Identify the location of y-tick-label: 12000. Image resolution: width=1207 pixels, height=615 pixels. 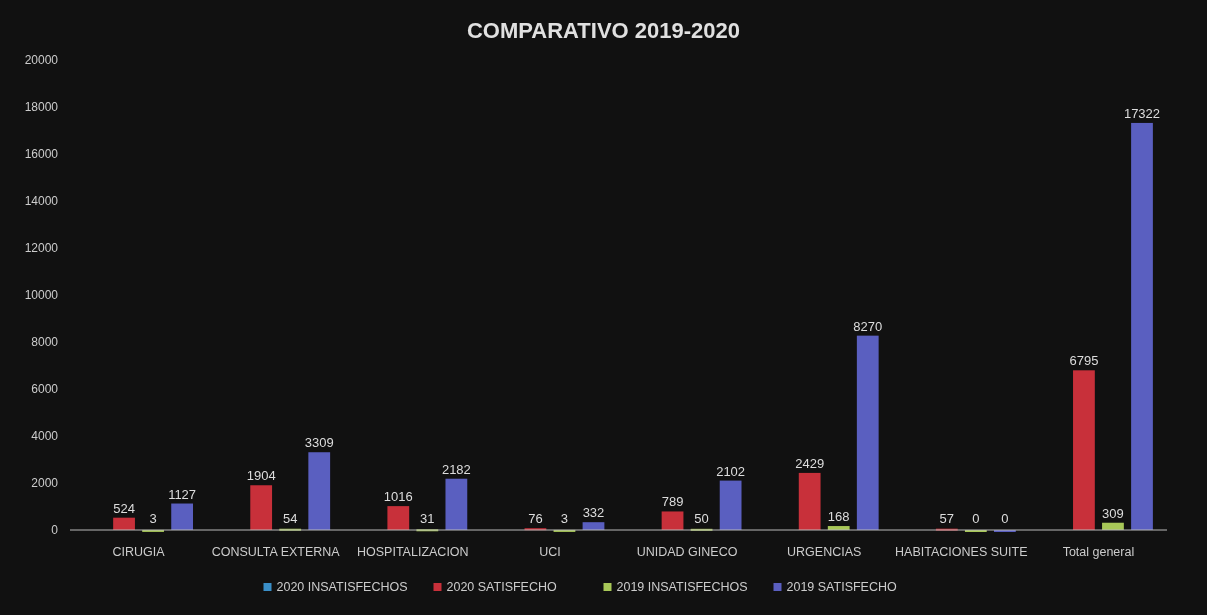
(41, 248).